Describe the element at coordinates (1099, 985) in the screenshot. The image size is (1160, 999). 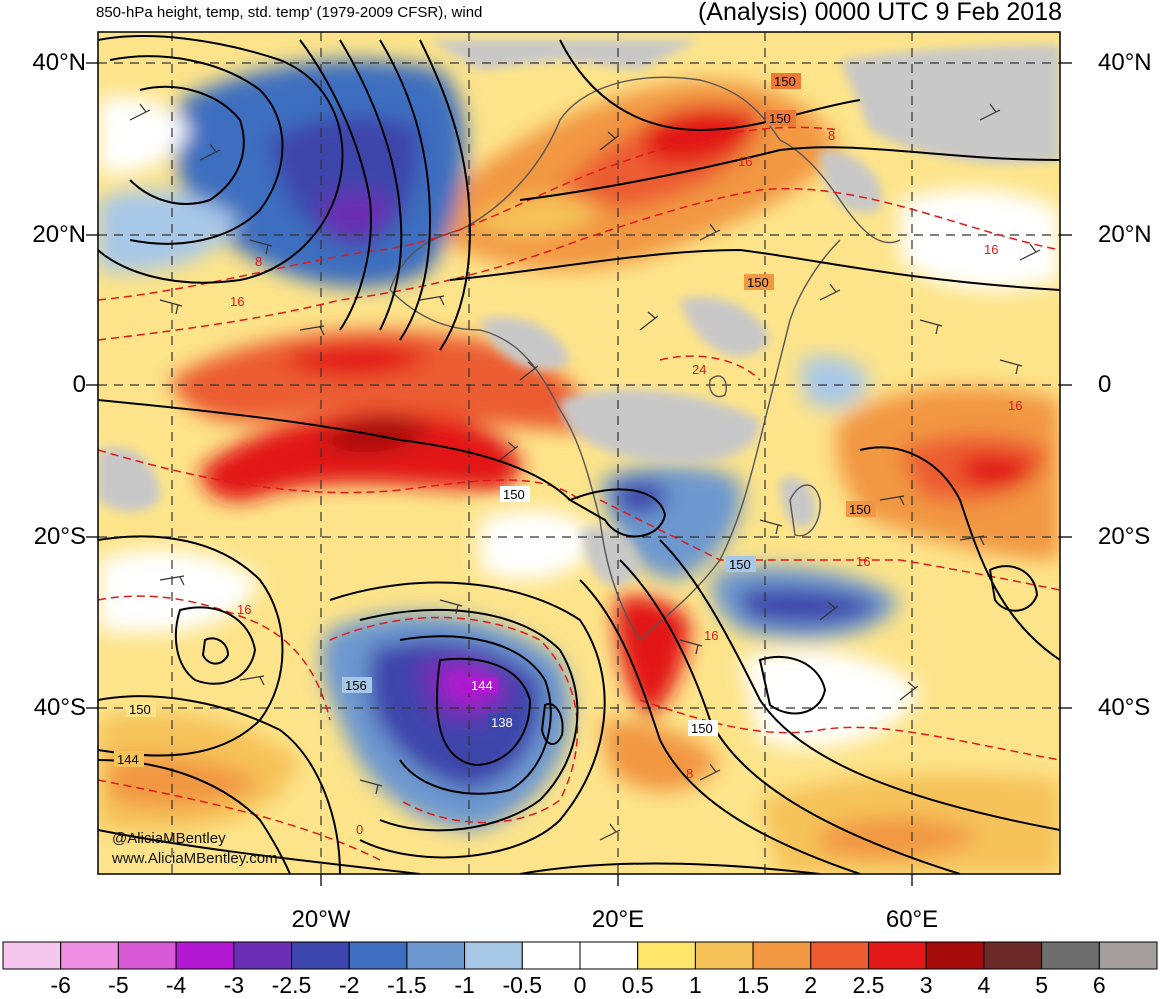
I see `colorbar-label: 6` at that location.